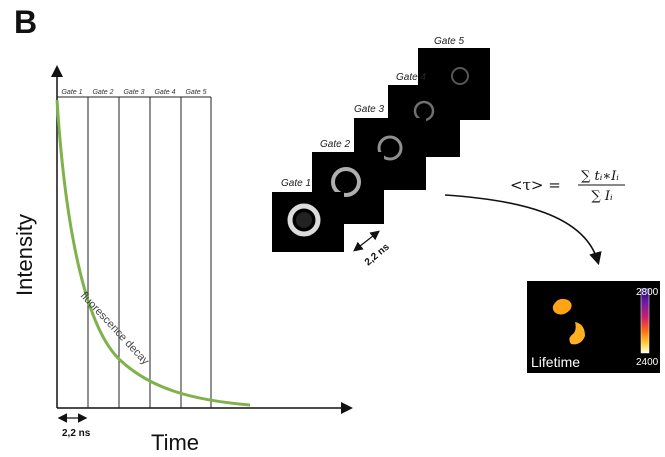 The image size is (665, 457). What do you see at coordinates (377, 254) in the screenshot?
I see `stack-step-label: 2,2 ns` at bounding box center [377, 254].